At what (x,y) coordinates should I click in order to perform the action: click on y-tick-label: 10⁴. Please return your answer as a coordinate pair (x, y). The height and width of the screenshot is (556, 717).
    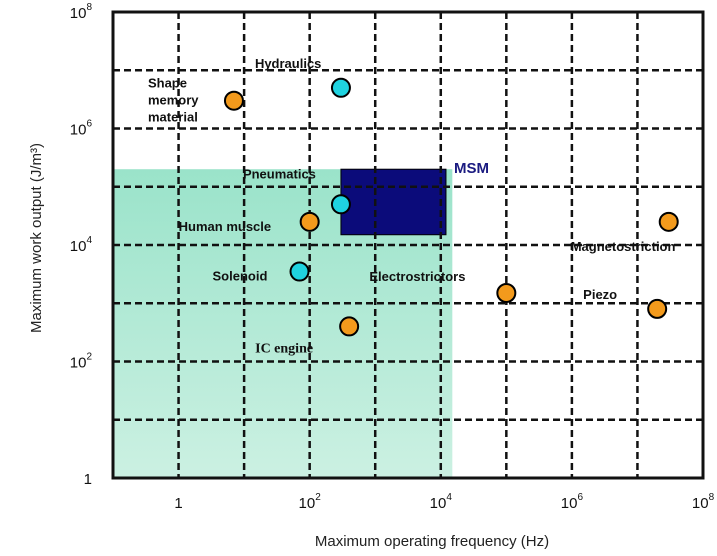
    Looking at the image, I should click on (81, 245).